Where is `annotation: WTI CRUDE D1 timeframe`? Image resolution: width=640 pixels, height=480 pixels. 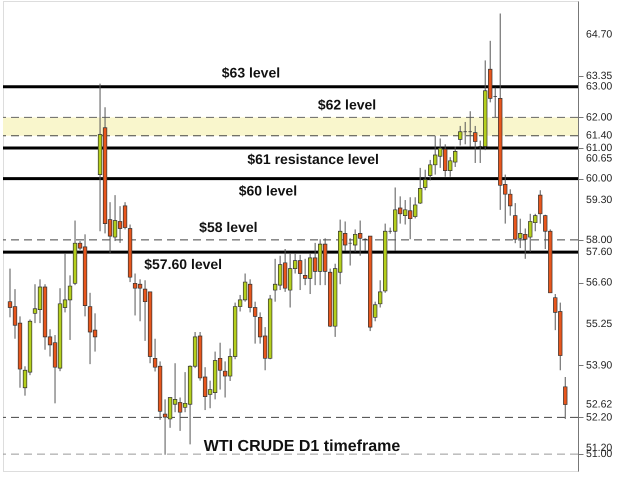
annotation: WTI CRUDE D1 timeframe is located at coordinates (302, 446).